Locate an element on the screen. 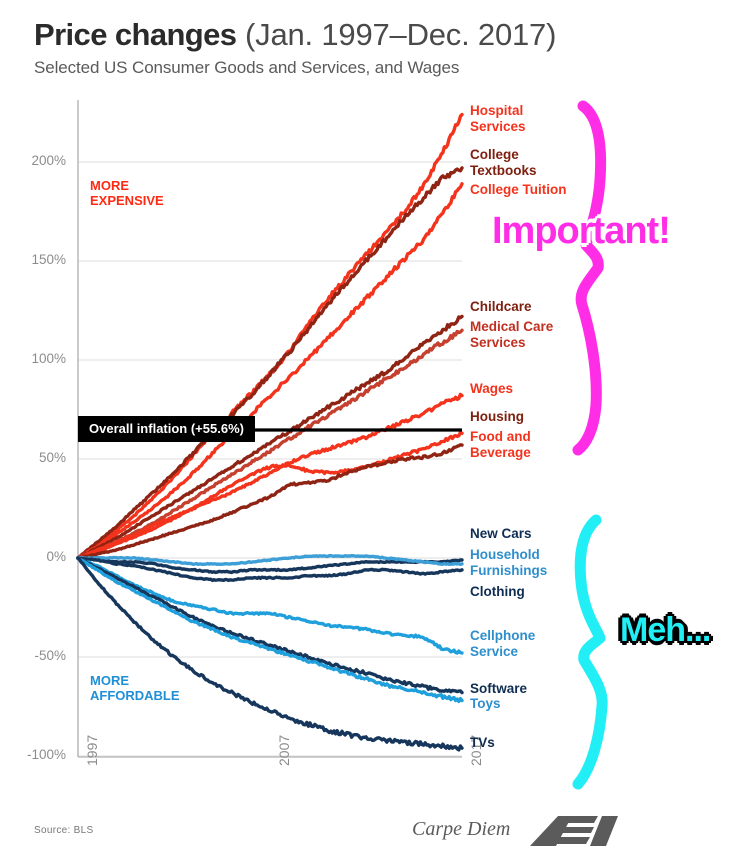 The image size is (746, 858). title-date-range: (Jan. 1997–Dec. 2017) is located at coordinates (401, 34).